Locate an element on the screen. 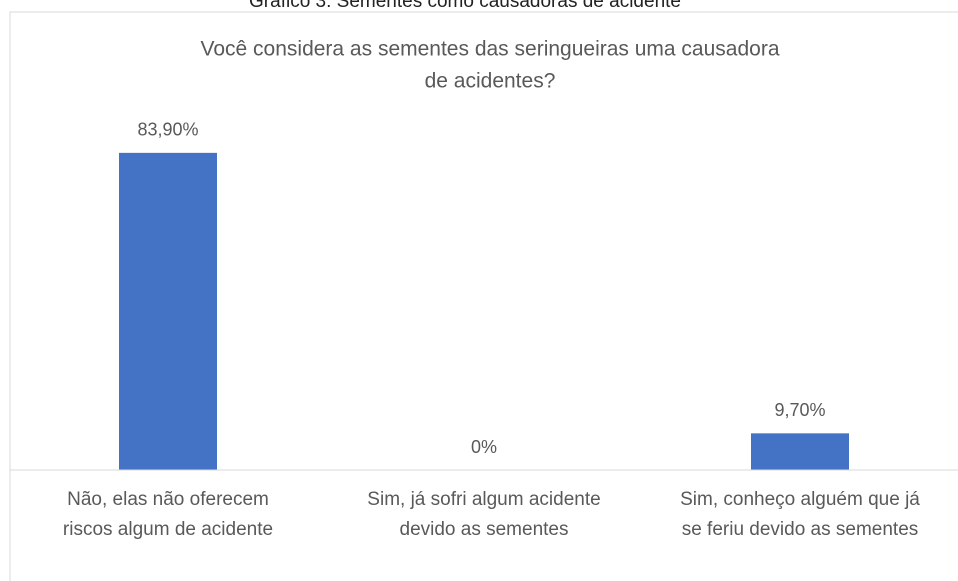 This screenshot has width=958, height=581. value-label: 0% is located at coordinates (484, 447).